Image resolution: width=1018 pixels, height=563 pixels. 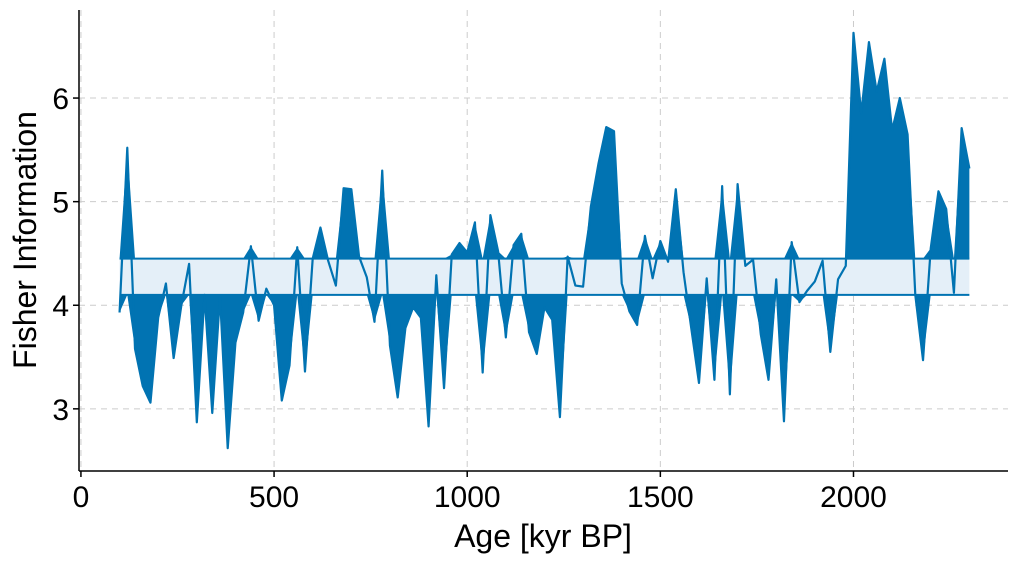 I want to click on x-tick-label: 2000, so click(x=853, y=497).